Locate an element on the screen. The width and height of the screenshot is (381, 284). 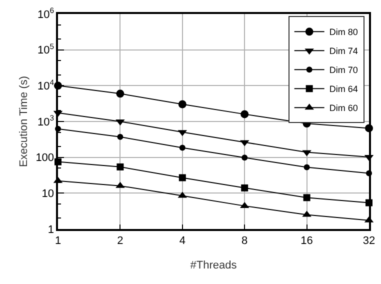
y-tick-label: 1 is located at coordinates (51, 230).